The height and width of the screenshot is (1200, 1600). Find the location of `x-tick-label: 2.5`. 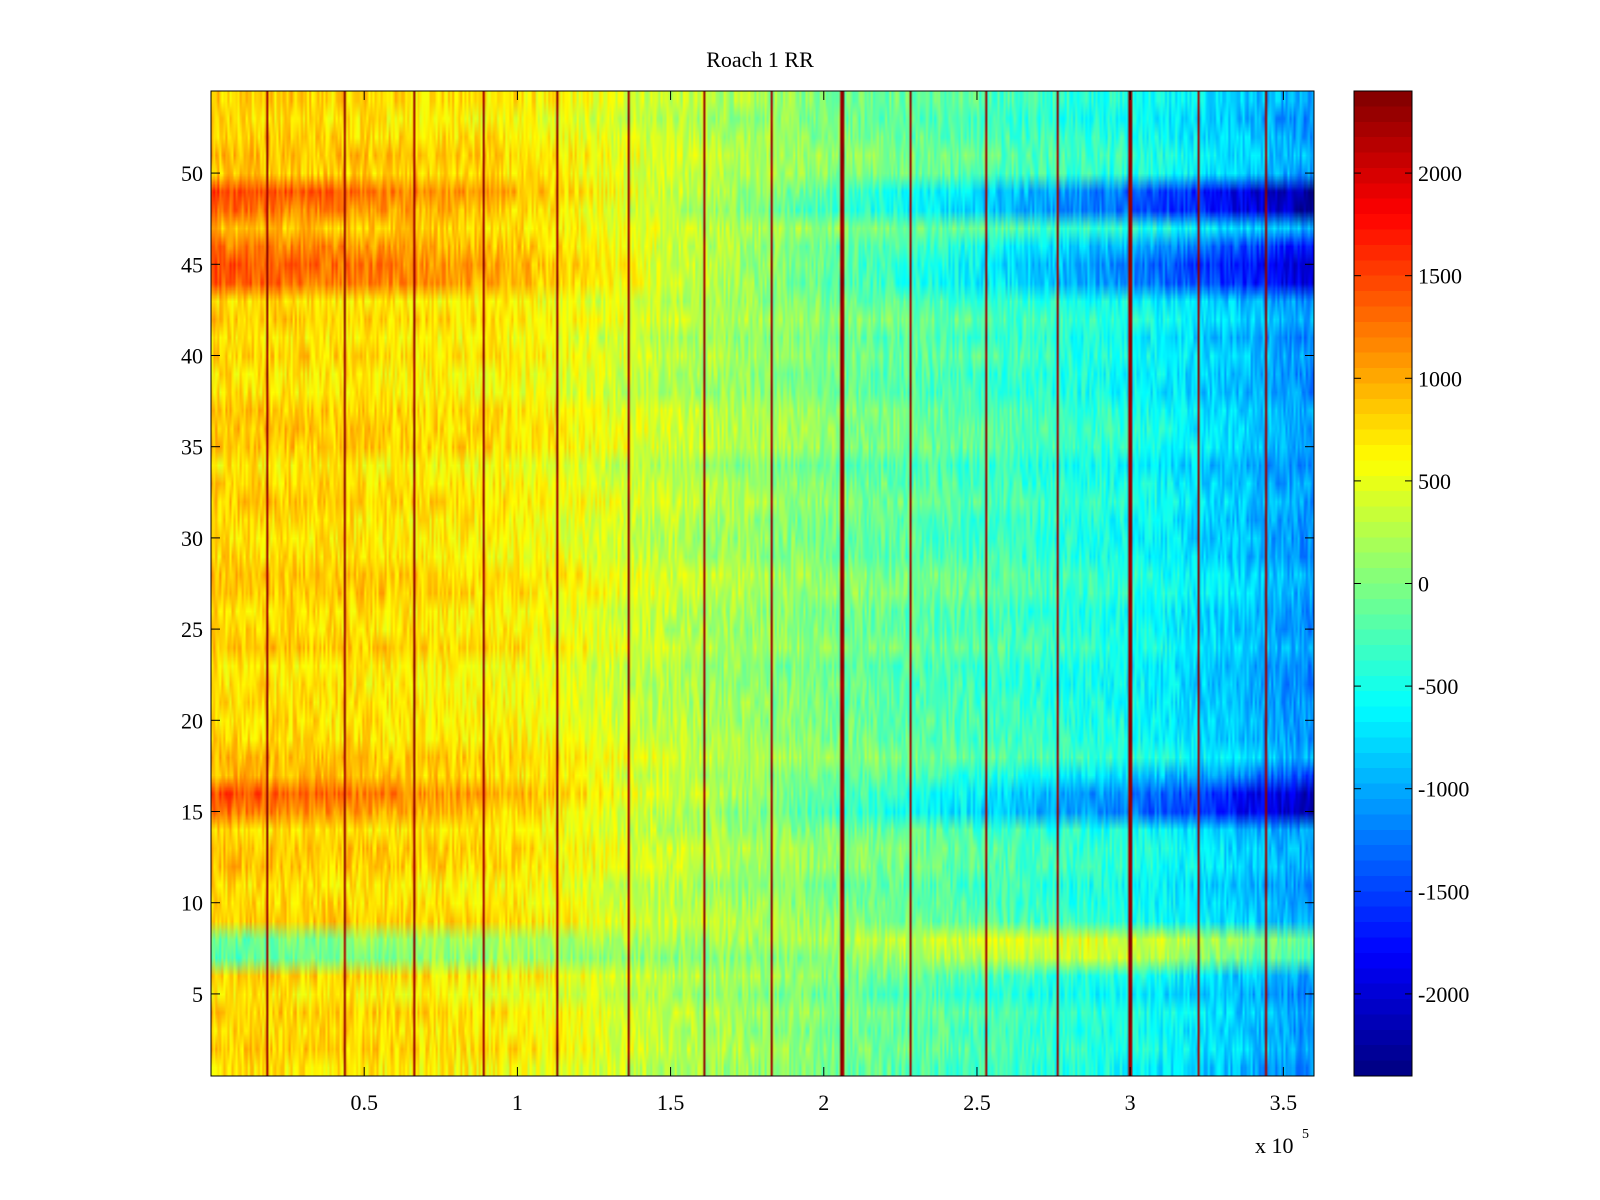

x-tick-label: 2.5 is located at coordinates (977, 1102).